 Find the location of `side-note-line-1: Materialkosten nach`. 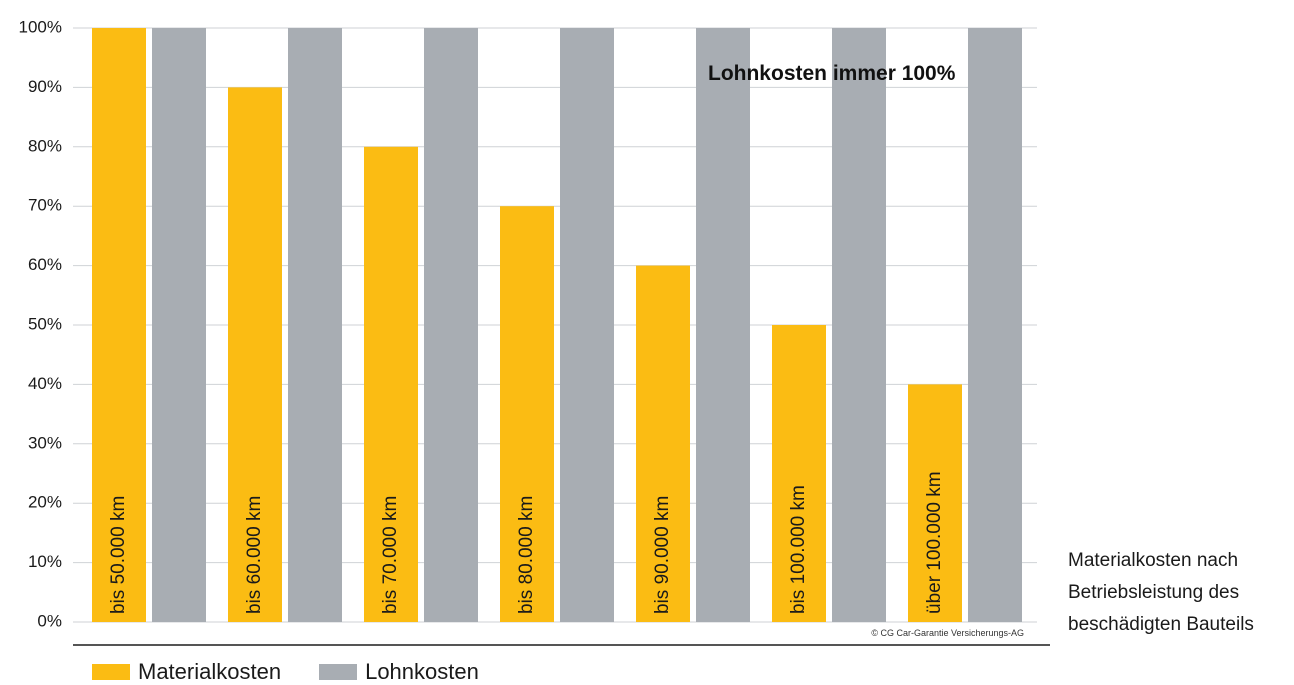

side-note-line-1: Materialkosten nach is located at coordinates (1153, 560).